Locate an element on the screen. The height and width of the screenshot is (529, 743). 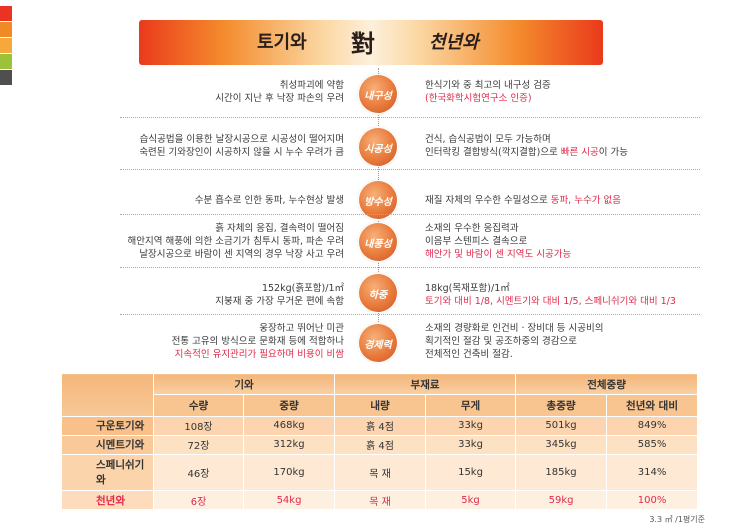
subheader-cell: 중량 is located at coordinates (289, 405).